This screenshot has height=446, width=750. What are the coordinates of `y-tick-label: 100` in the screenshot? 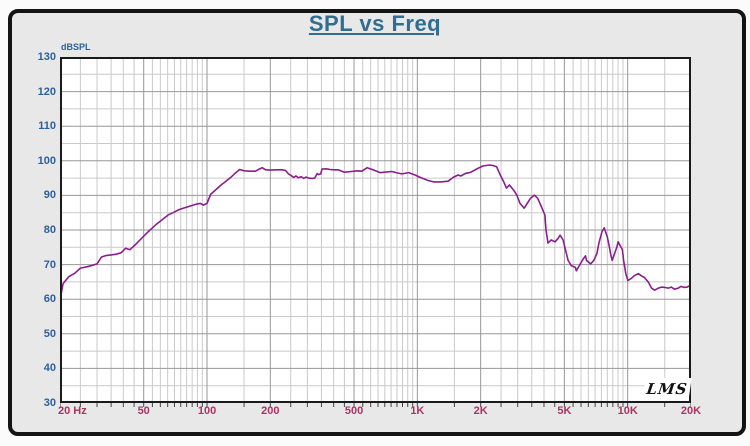 It's located at (46, 160).